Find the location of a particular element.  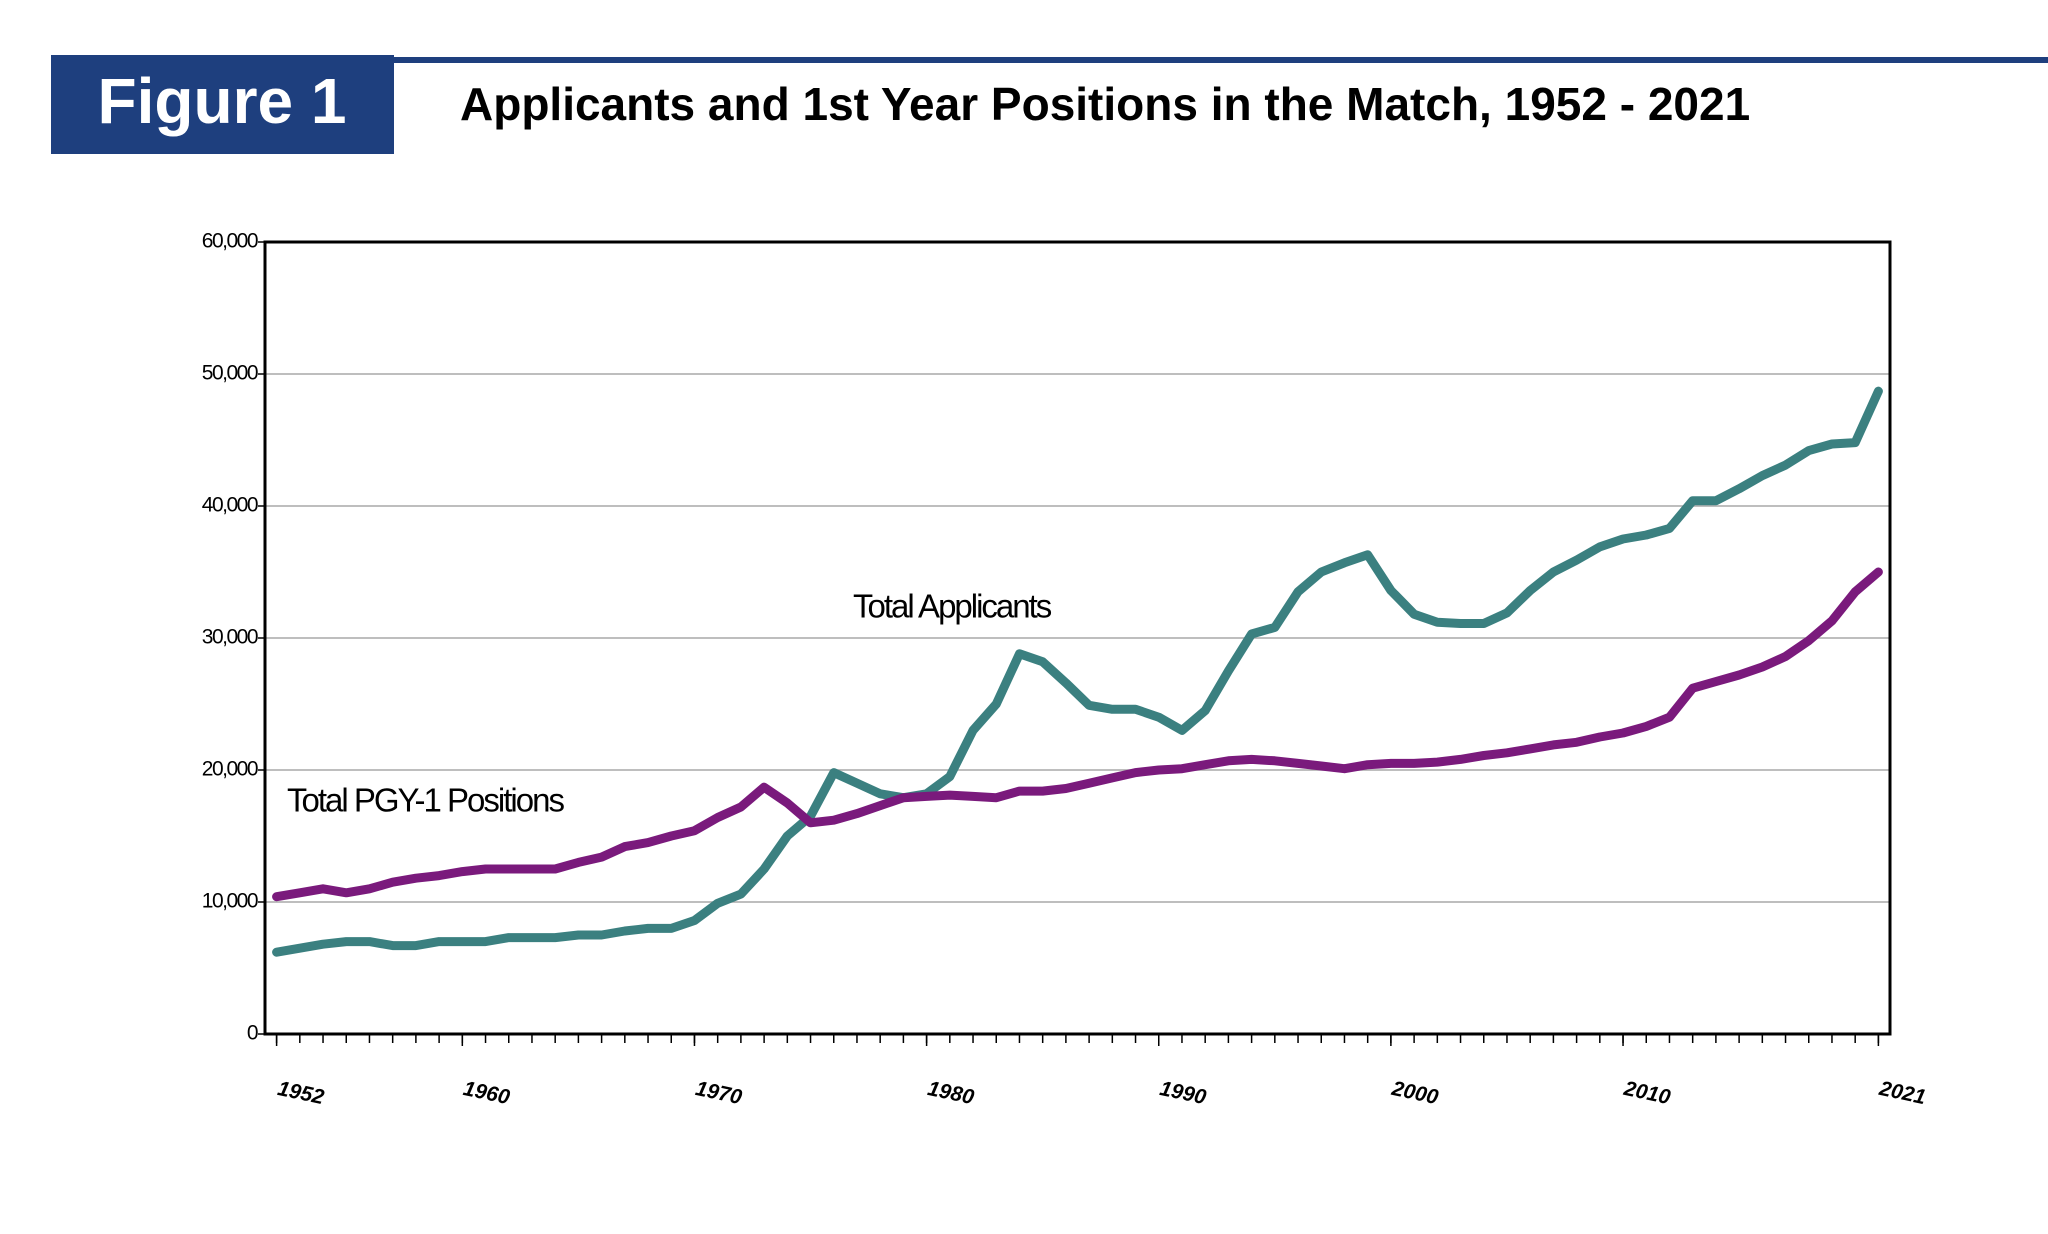

x-tick-label: 2010 is located at coordinates (1647, 1093).